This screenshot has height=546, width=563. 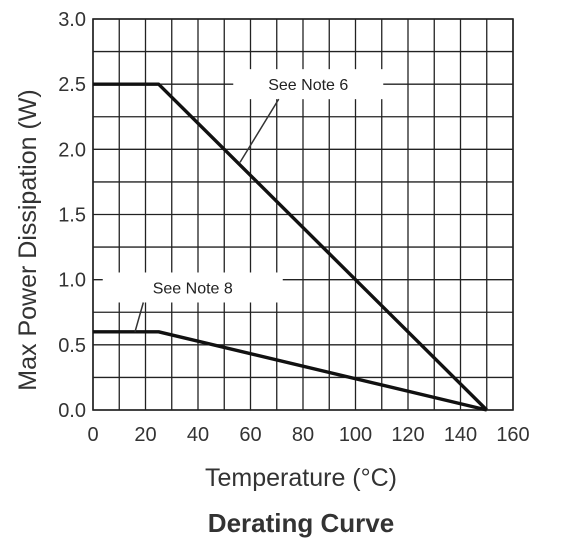 I want to click on x-tick-label: 20, so click(x=145, y=435).